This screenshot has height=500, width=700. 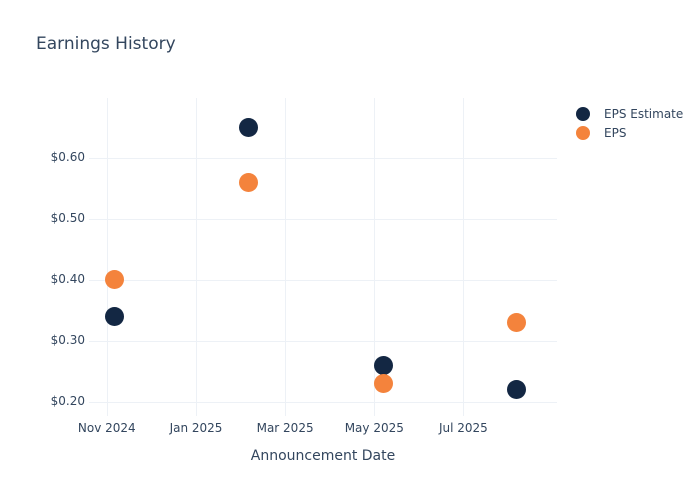 I want to click on legend-swatch-eps-icon, so click(x=583, y=132).